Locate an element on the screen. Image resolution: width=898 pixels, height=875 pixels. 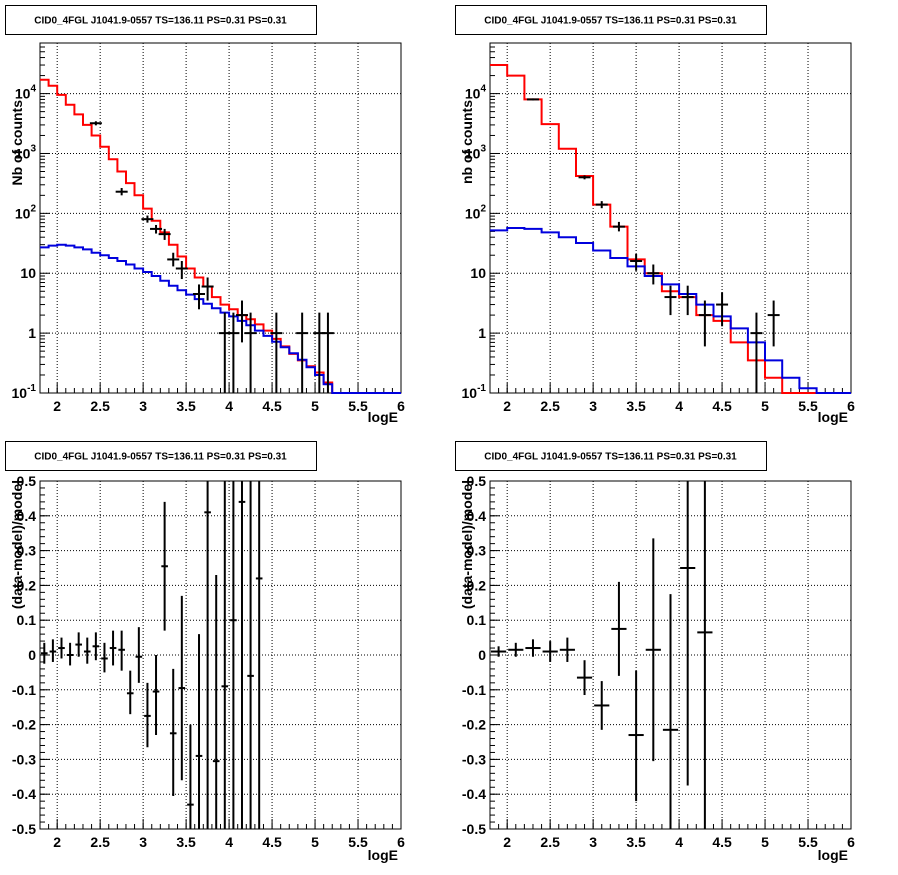
y-axis-label: nb of counts is located at coordinates (467, 142).